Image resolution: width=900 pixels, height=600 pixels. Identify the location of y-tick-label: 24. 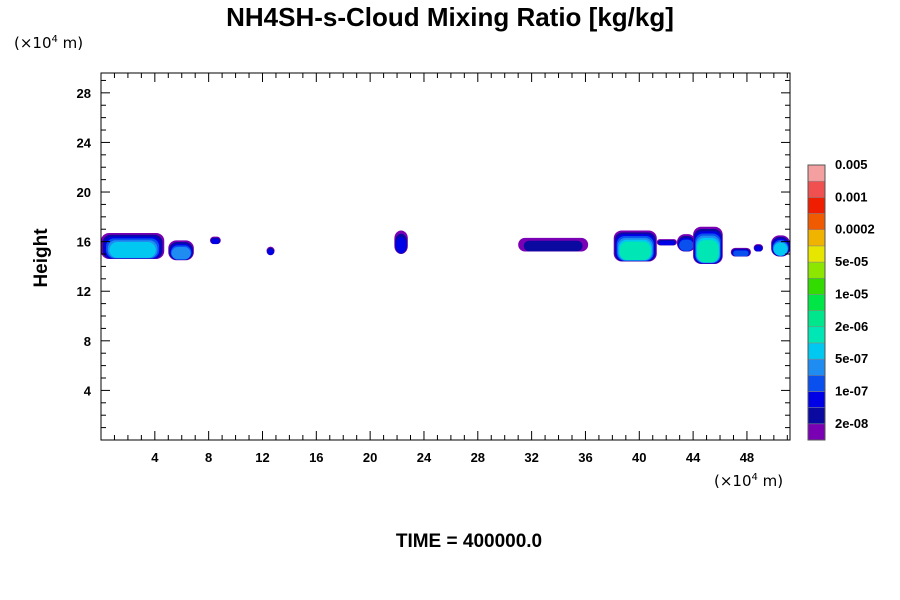
(84, 142).